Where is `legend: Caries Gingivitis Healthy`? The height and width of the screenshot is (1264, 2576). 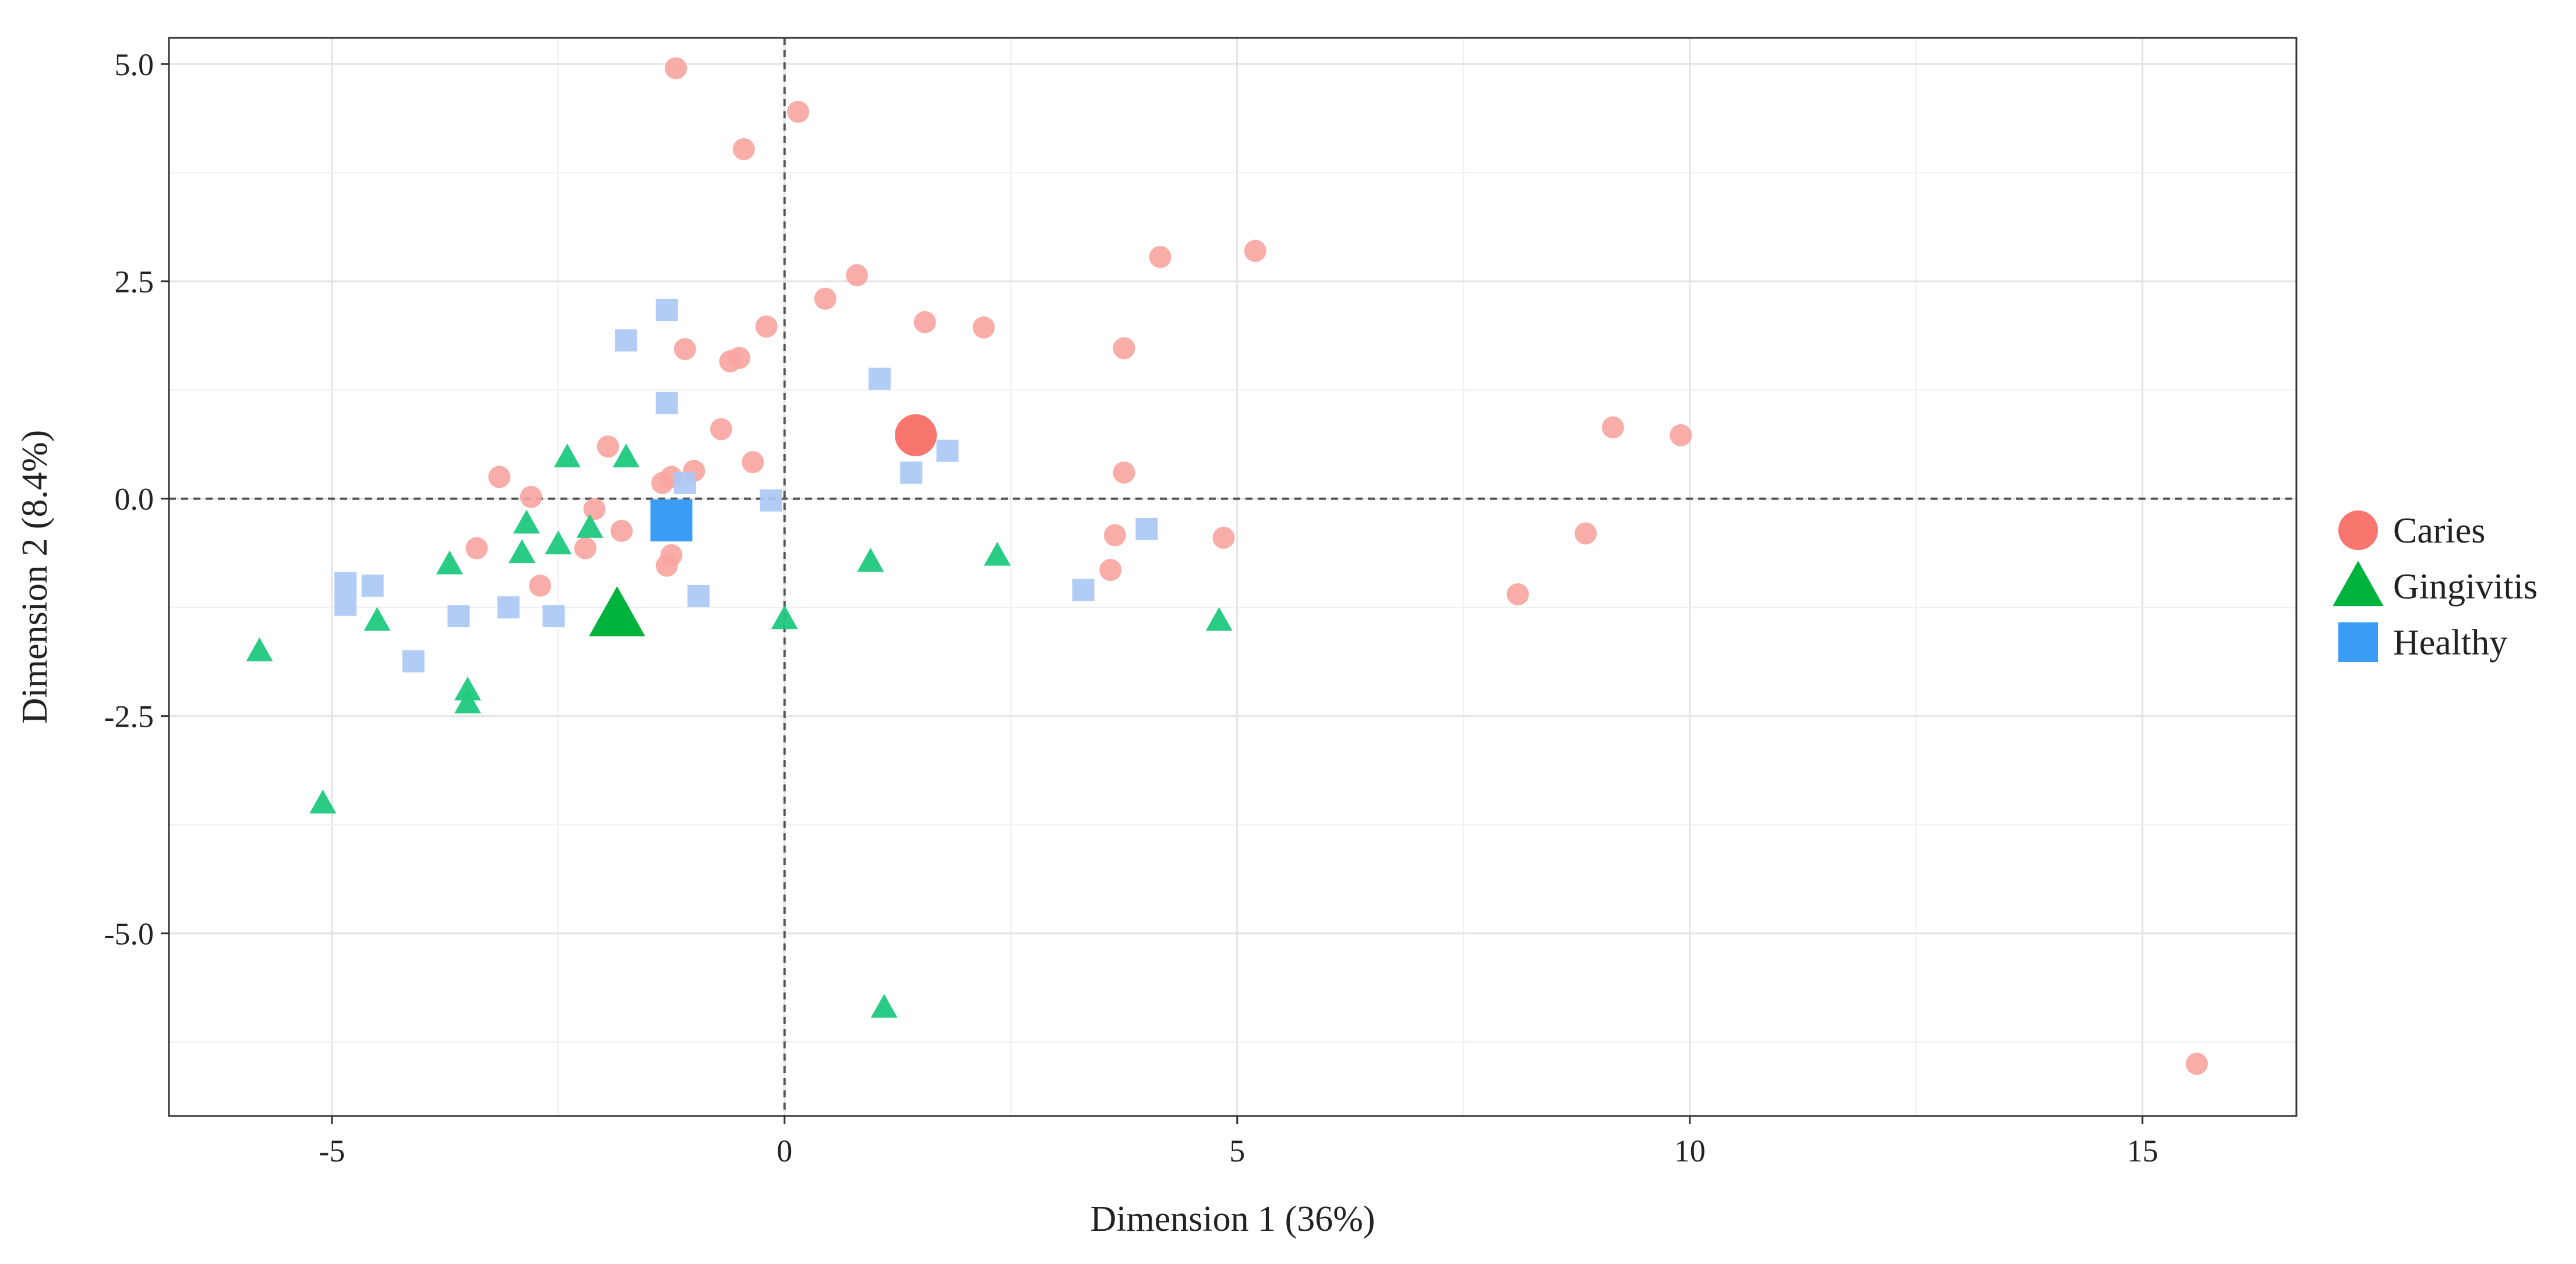
legend: Caries Gingivitis Healthy is located at coordinates (2435, 586).